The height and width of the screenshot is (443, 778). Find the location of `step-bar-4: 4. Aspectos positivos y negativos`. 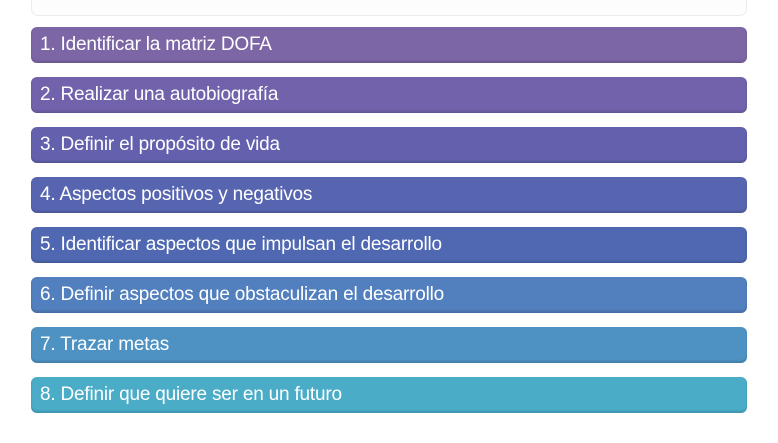

step-bar-4: 4. Aspectos positivos y negativos is located at coordinates (389, 195).